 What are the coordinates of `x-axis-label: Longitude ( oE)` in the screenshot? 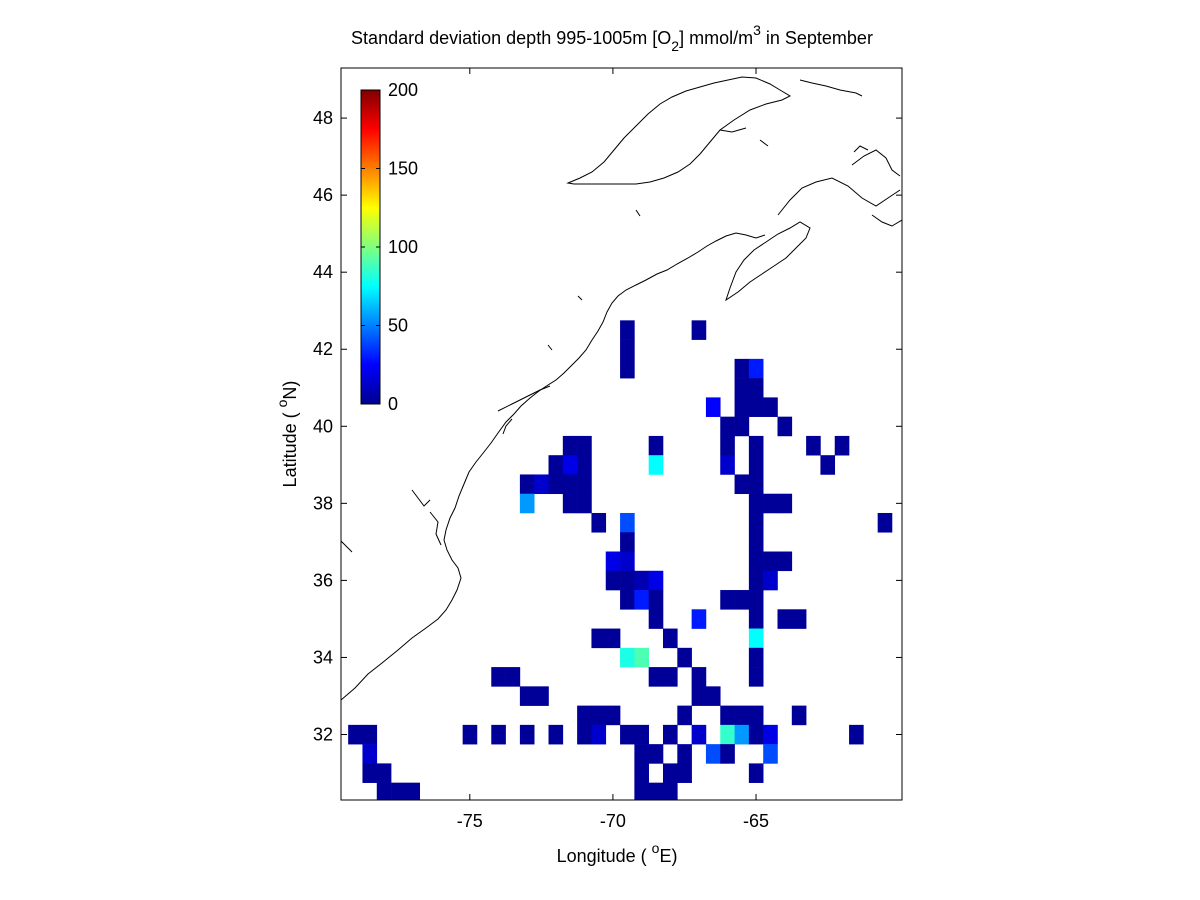 It's located at (617, 853).